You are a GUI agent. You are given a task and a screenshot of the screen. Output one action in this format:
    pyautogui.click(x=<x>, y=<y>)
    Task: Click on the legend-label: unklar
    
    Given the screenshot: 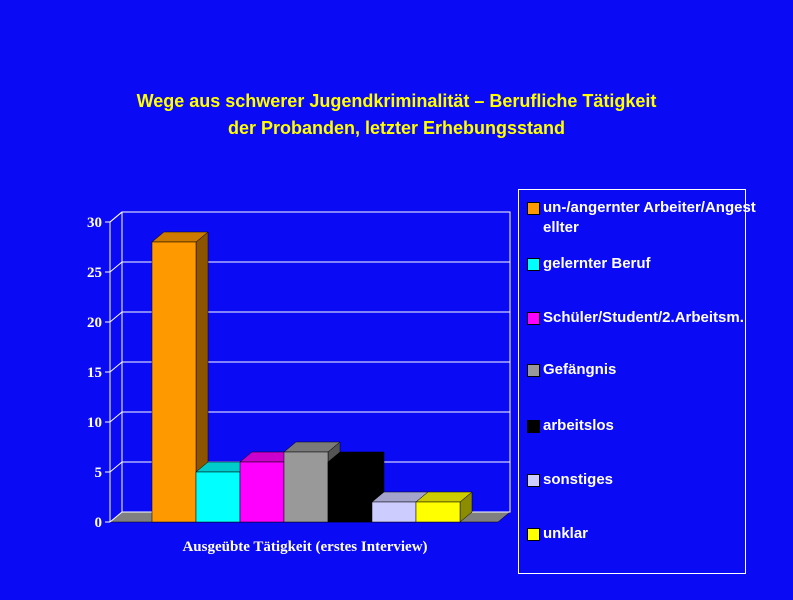 What is the action you would take?
    pyautogui.click(x=566, y=533)
    